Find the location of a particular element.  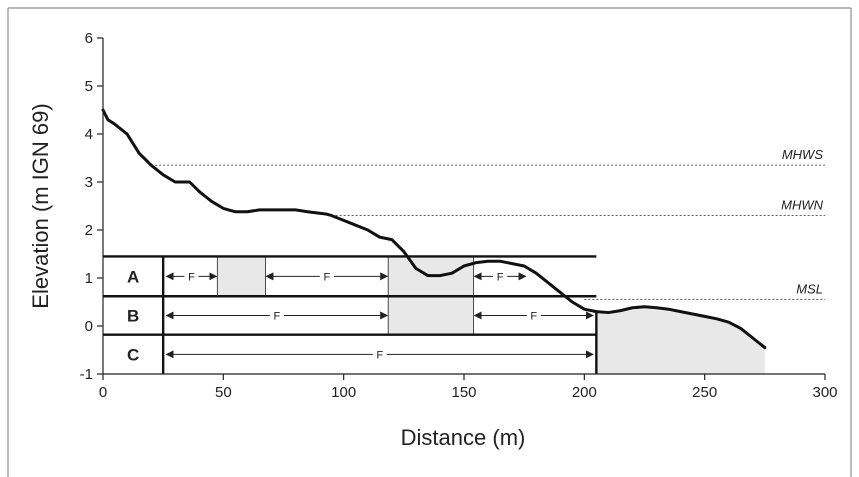

f-span-a-1: F is located at coordinates (191, 277).